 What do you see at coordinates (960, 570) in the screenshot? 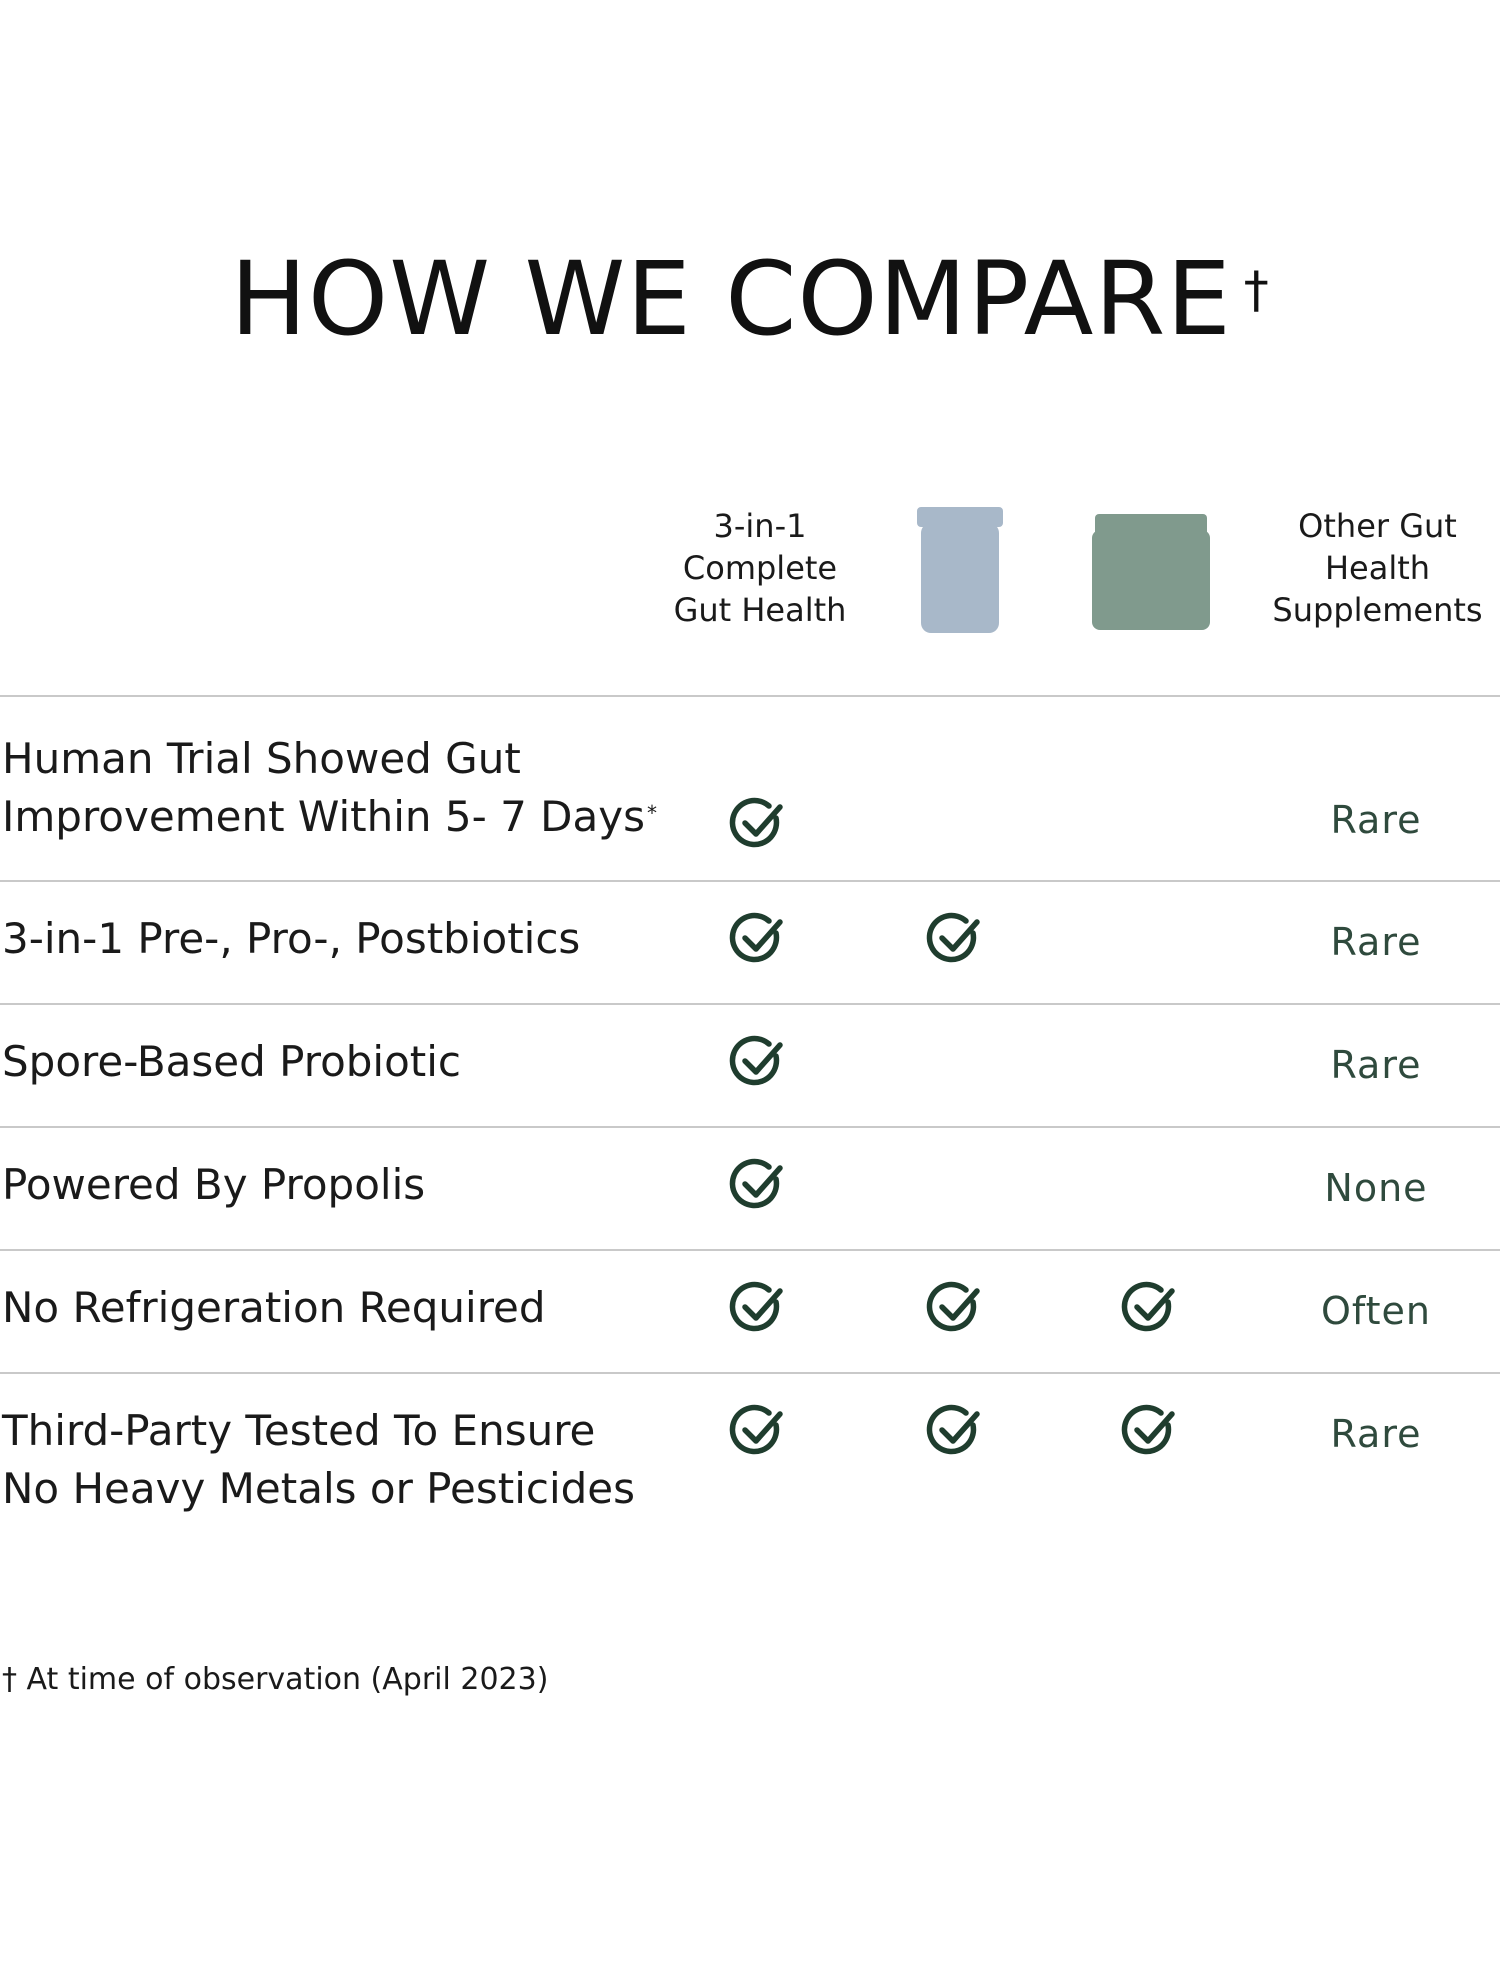
I see `bottle-icon` at bounding box center [960, 570].